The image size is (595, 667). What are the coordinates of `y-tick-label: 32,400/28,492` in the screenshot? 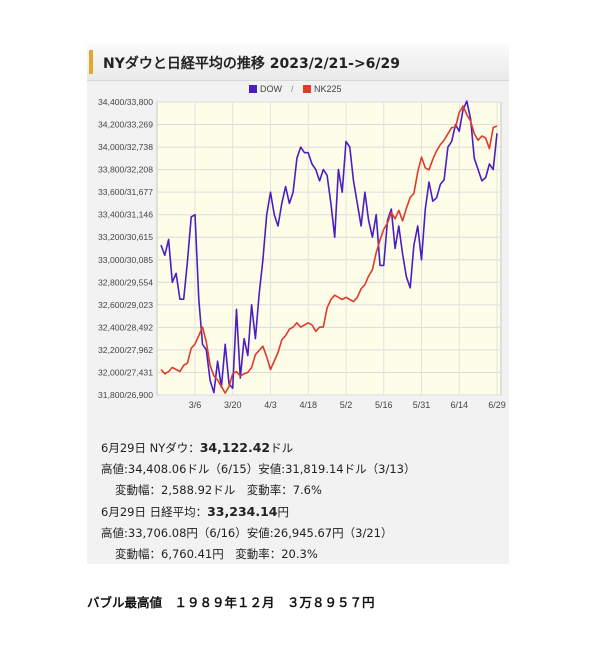 It's located at (125, 327).